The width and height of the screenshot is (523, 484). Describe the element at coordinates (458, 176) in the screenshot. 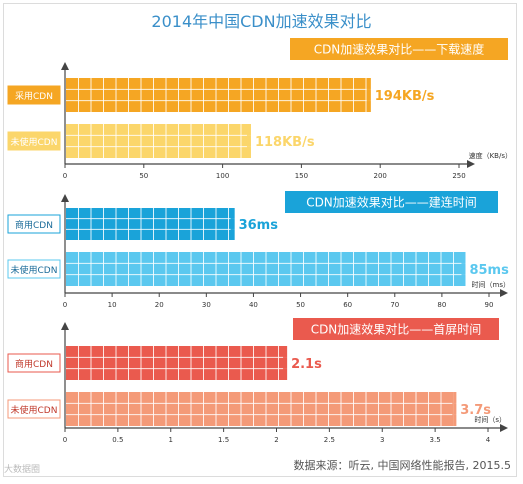

I see `x-tick-label: 250` at that location.